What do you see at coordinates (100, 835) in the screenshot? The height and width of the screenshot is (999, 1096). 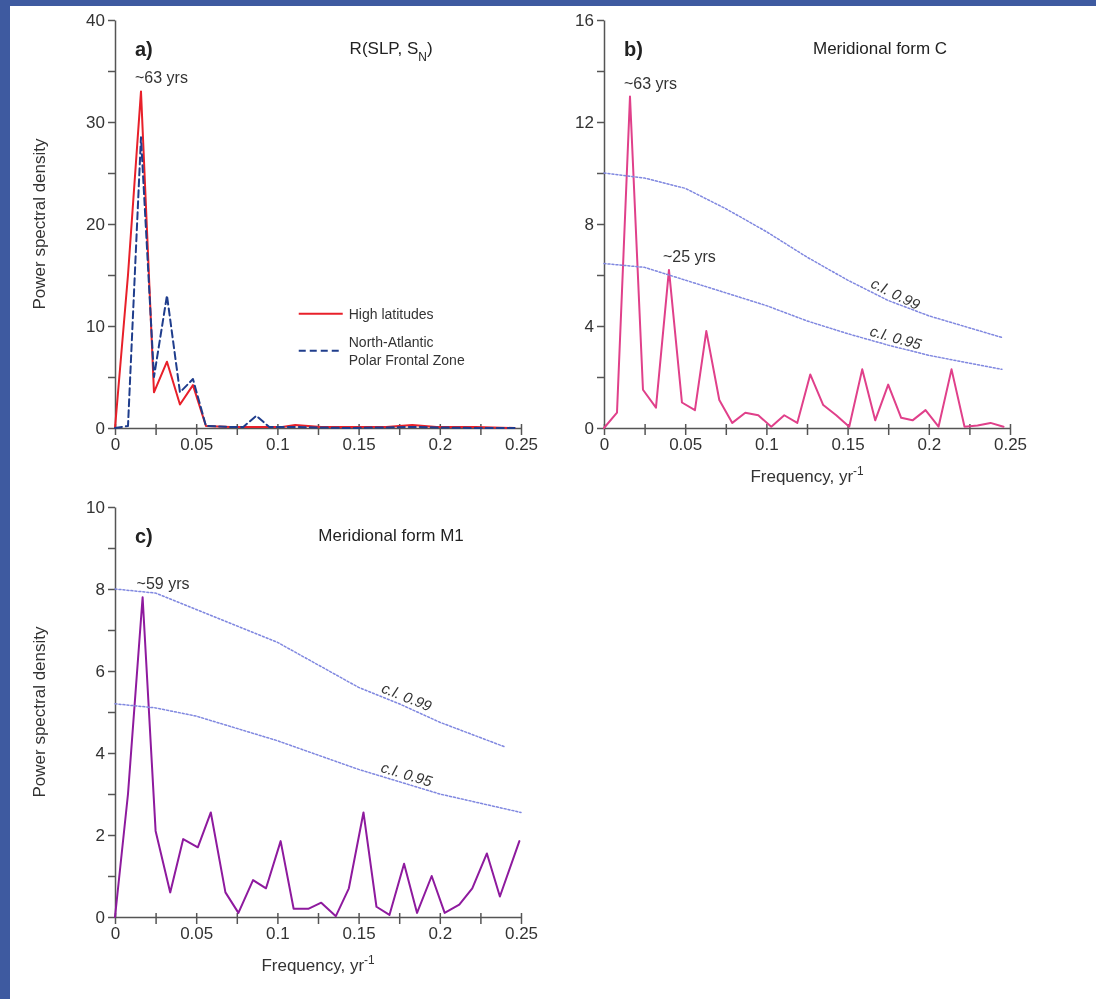 I see `y-tick-label: 2` at bounding box center [100, 835].